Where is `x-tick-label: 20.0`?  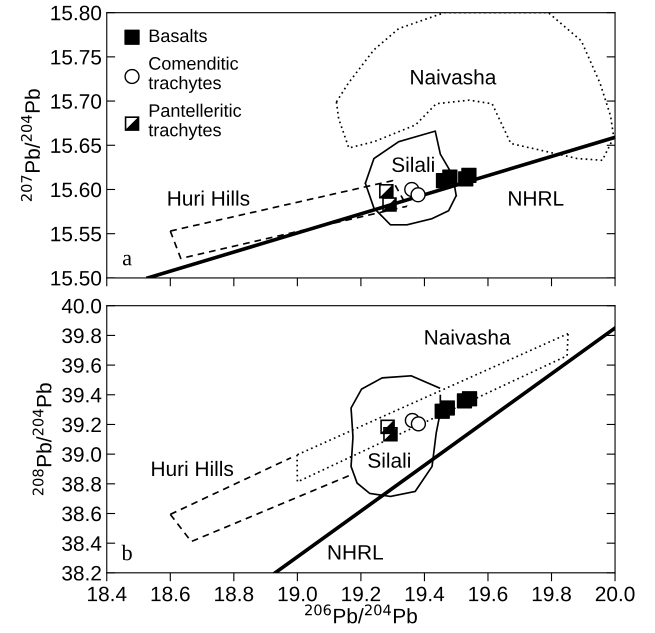
x-tick-label: 20.0 is located at coordinates (615, 594).